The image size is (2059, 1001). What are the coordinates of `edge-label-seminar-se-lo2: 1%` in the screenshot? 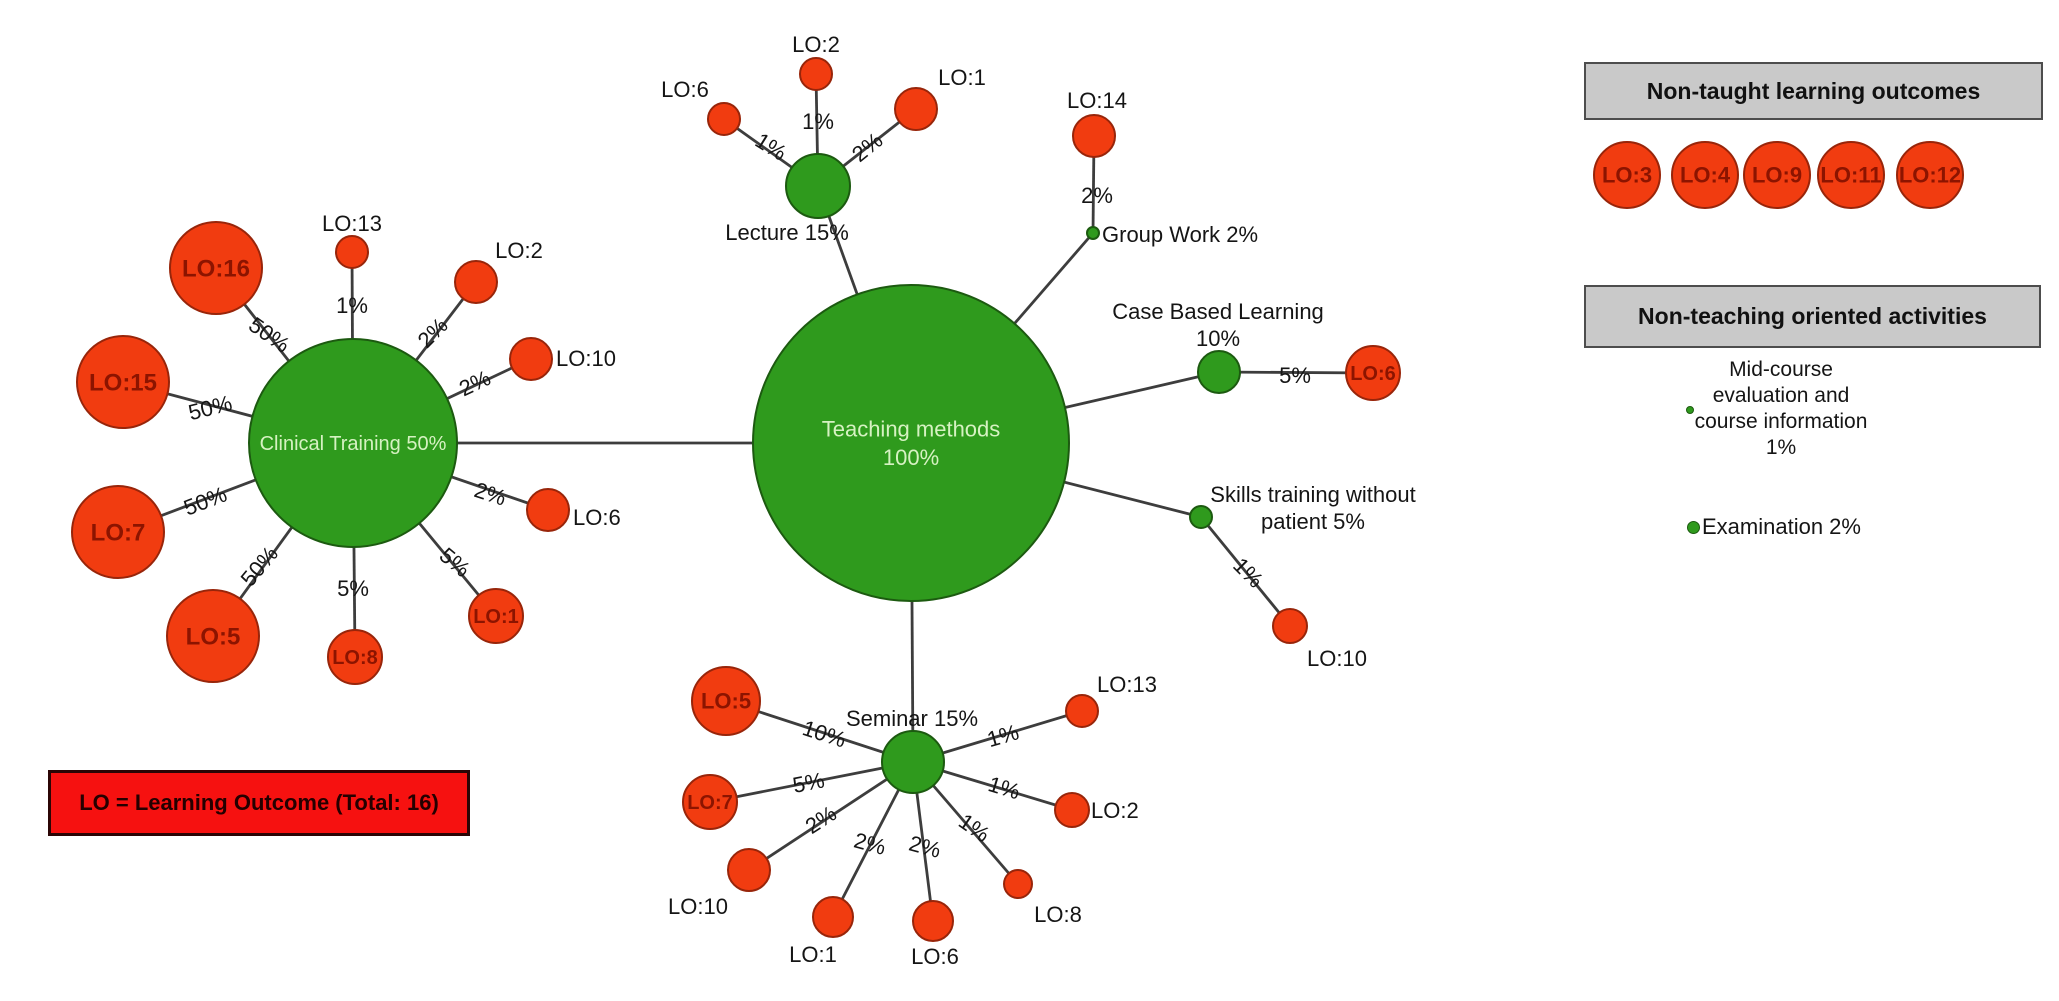 It's located at (1004, 787).